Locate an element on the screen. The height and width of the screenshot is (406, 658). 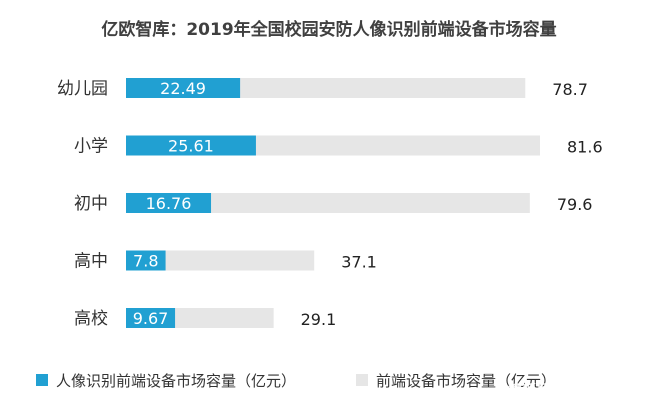
legend-swatch-face-recognition is located at coordinates (42, 380).